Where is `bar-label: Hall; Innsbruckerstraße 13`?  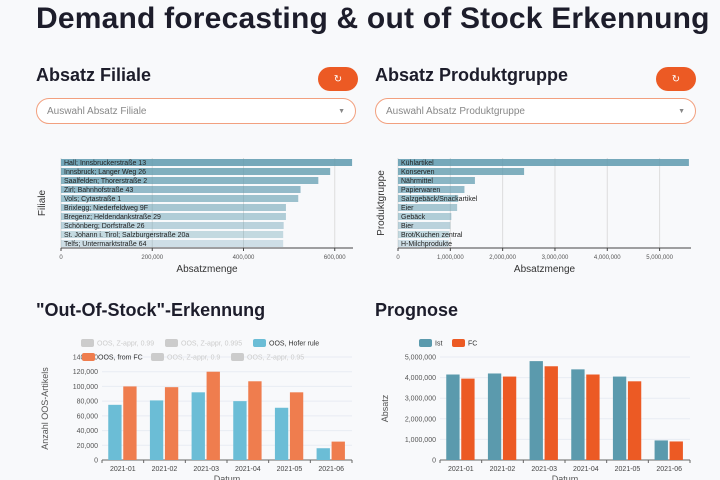
bar-label: Hall; Innsbruckerstraße 13 is located at coordinates (105, 163).